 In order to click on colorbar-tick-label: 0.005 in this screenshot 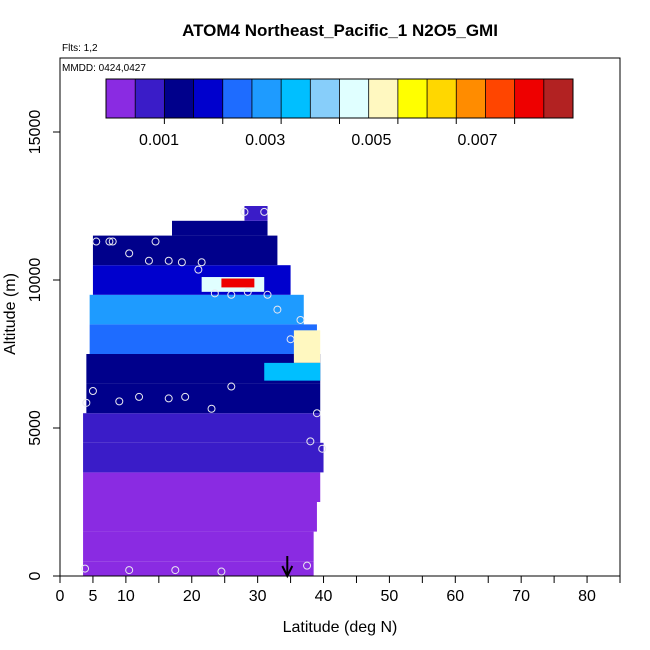, I will do `click(371, 140)`.